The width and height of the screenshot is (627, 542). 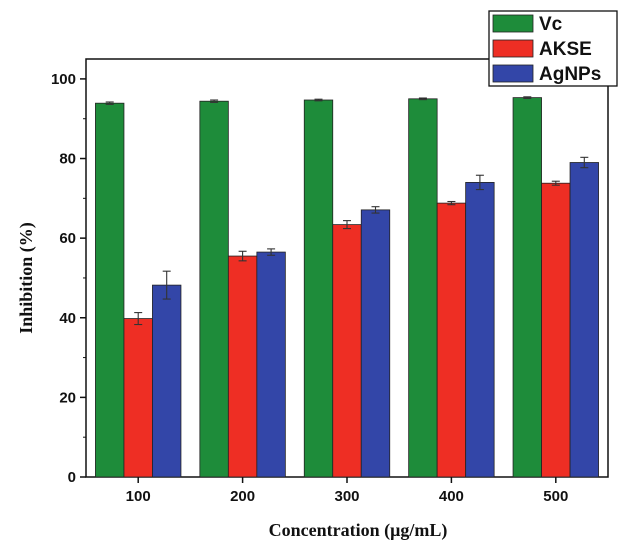 I want to click on y-tick-label: 20, so click(x=67, y=397).